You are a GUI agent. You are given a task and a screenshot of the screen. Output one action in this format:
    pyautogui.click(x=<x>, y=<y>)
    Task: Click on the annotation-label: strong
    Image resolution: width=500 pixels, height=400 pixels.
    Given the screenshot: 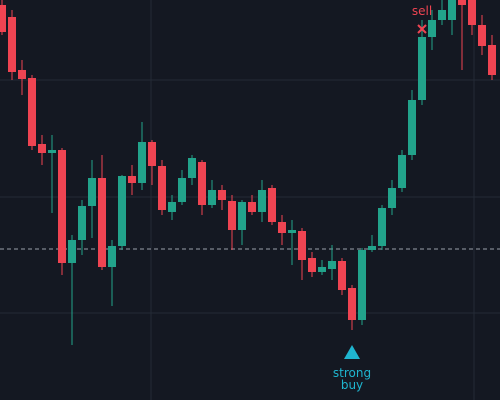 What is the action you would take?
    pyautogui.click(x=352, y=373)
    